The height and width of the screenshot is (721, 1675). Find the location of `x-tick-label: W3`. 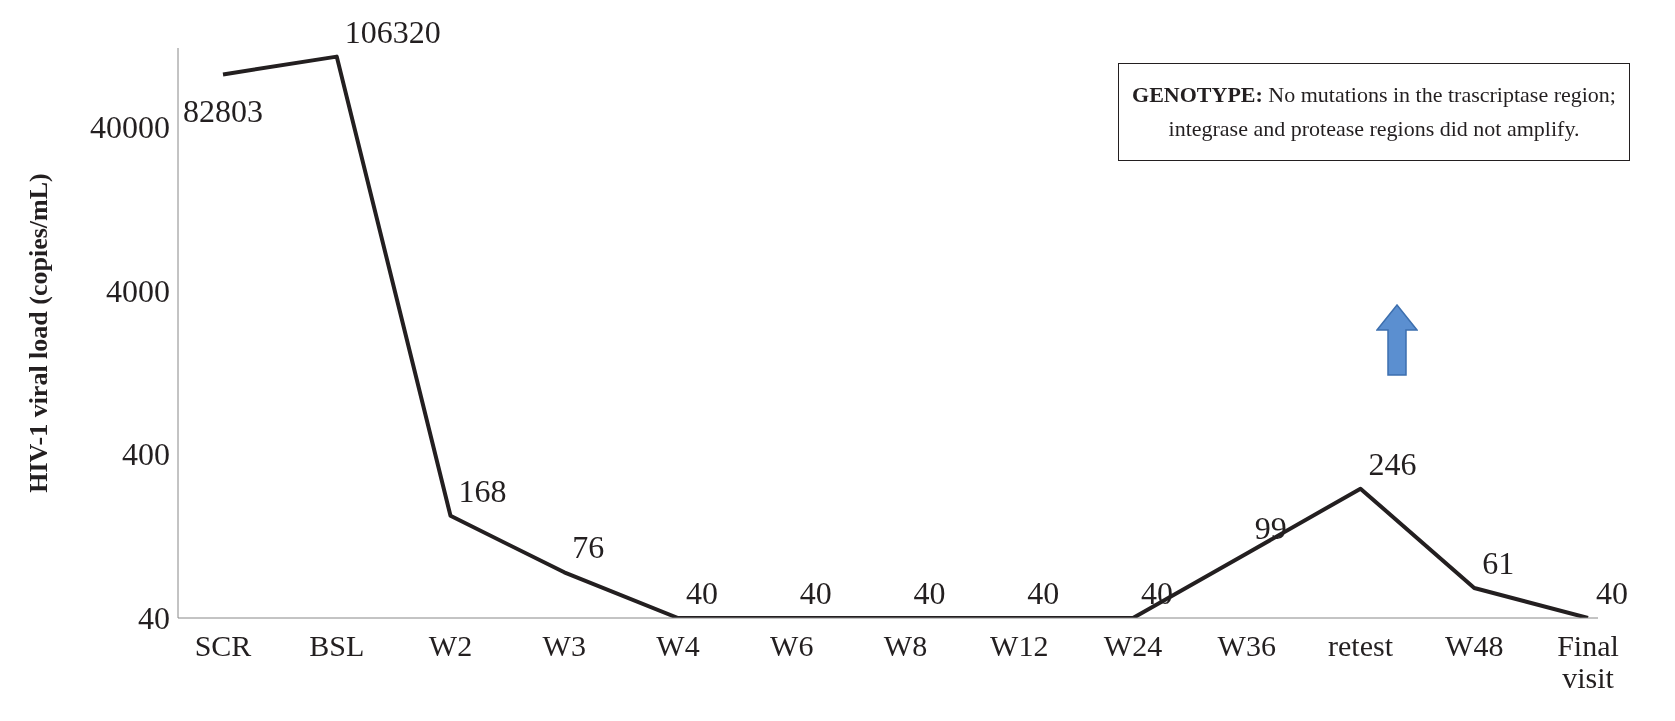

x-tick-label: W3 is located at coordinates (564, 645).